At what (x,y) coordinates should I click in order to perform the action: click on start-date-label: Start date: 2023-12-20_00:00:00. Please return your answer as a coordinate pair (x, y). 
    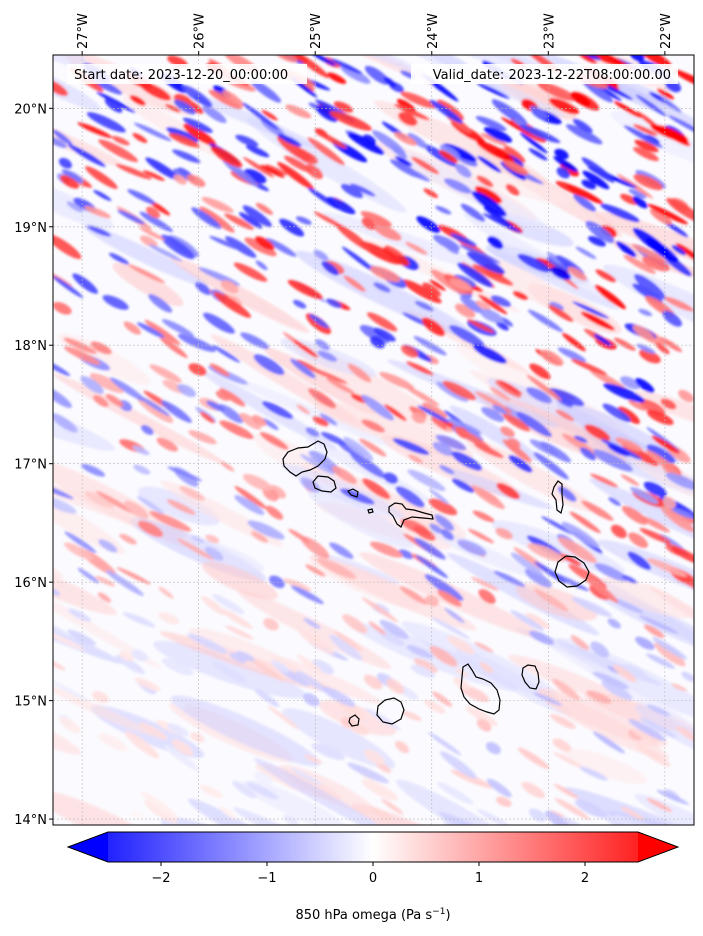
    Looking at the image, I should click on (181, 75).